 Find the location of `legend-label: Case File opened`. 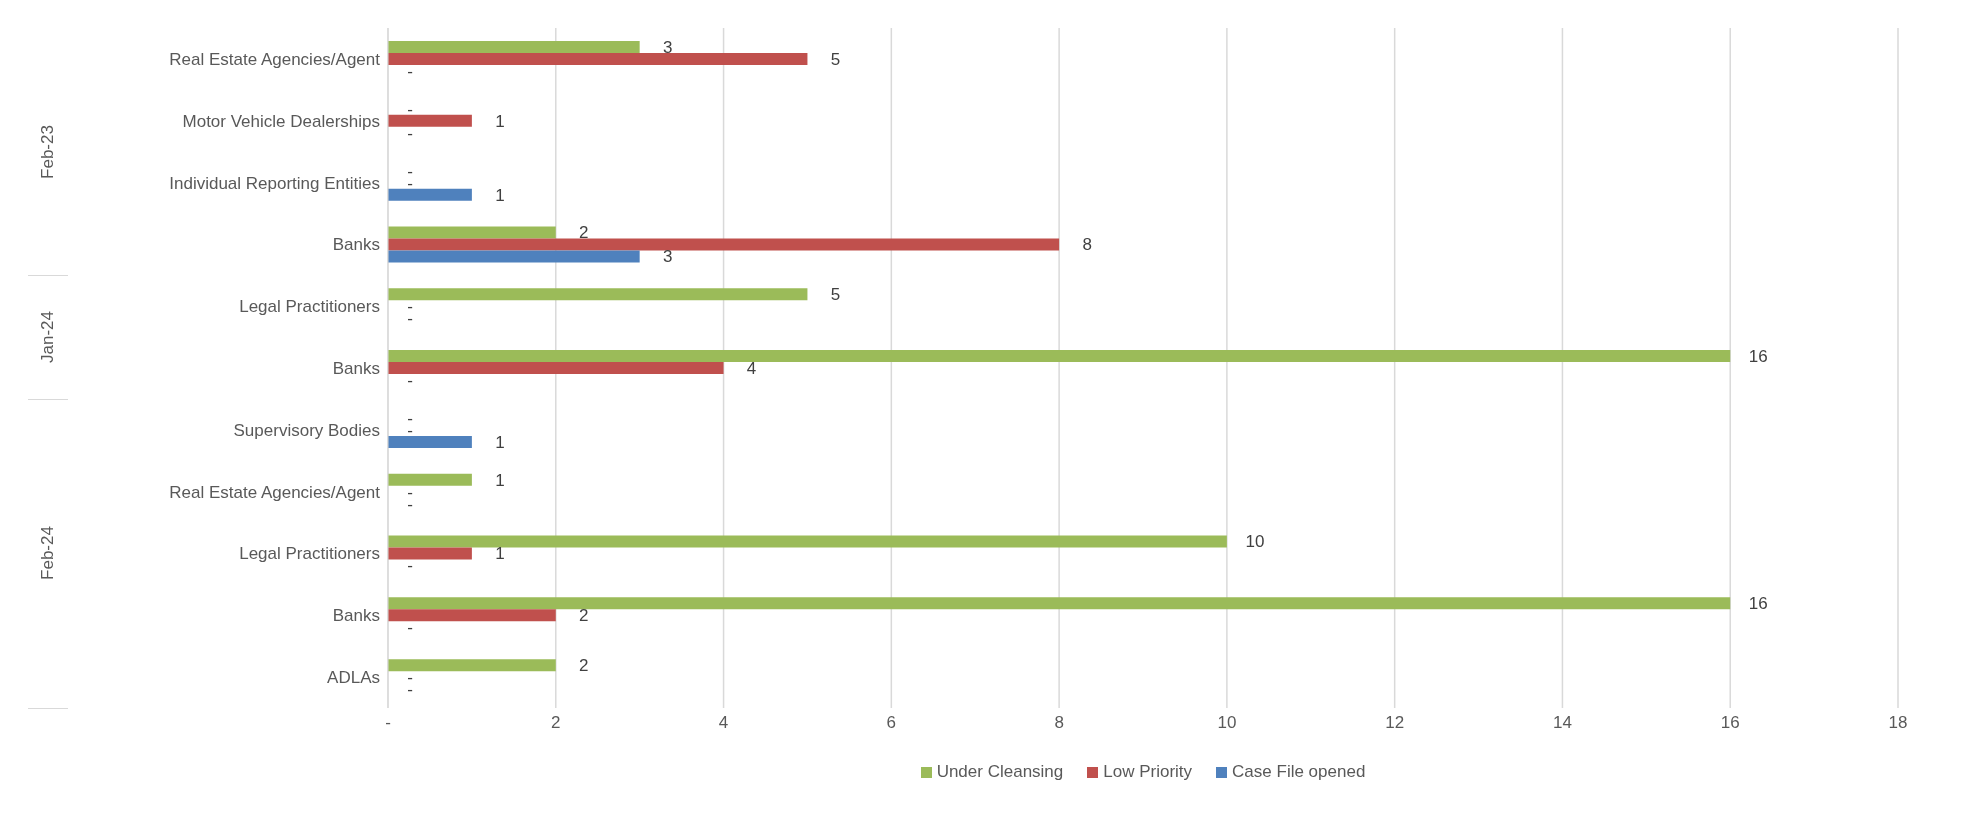

legend-label: Case File opened is located at coordinates (1298, 772).